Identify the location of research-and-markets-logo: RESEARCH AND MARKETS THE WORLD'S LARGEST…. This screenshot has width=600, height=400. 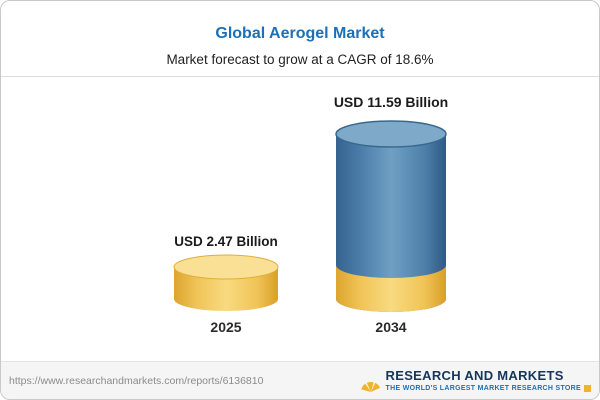
(475, 380).